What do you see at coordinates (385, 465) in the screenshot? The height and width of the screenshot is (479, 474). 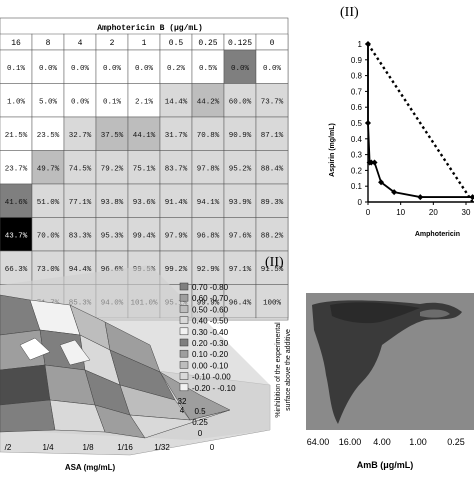 I see `heatmap-xlabel: AmB (μg/mL)` at bounding box center [385, 465].